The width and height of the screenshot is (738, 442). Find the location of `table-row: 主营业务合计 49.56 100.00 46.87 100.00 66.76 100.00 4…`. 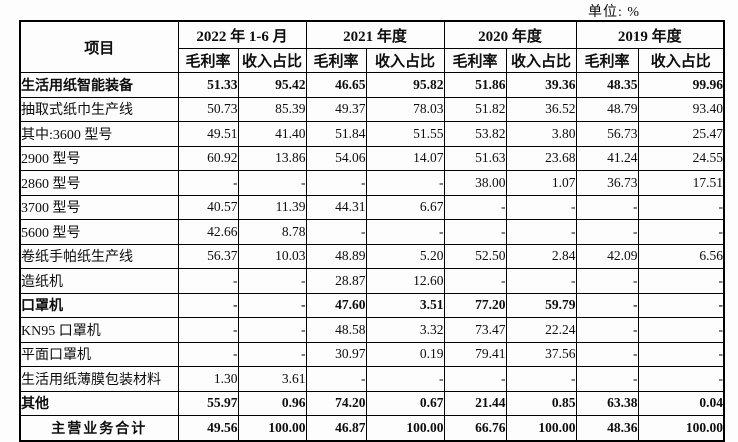

table-row: 主营业务合计 49.56 100.00 46.87 100.00 66.76 100.00 4… is located at coordinates (372, 428).